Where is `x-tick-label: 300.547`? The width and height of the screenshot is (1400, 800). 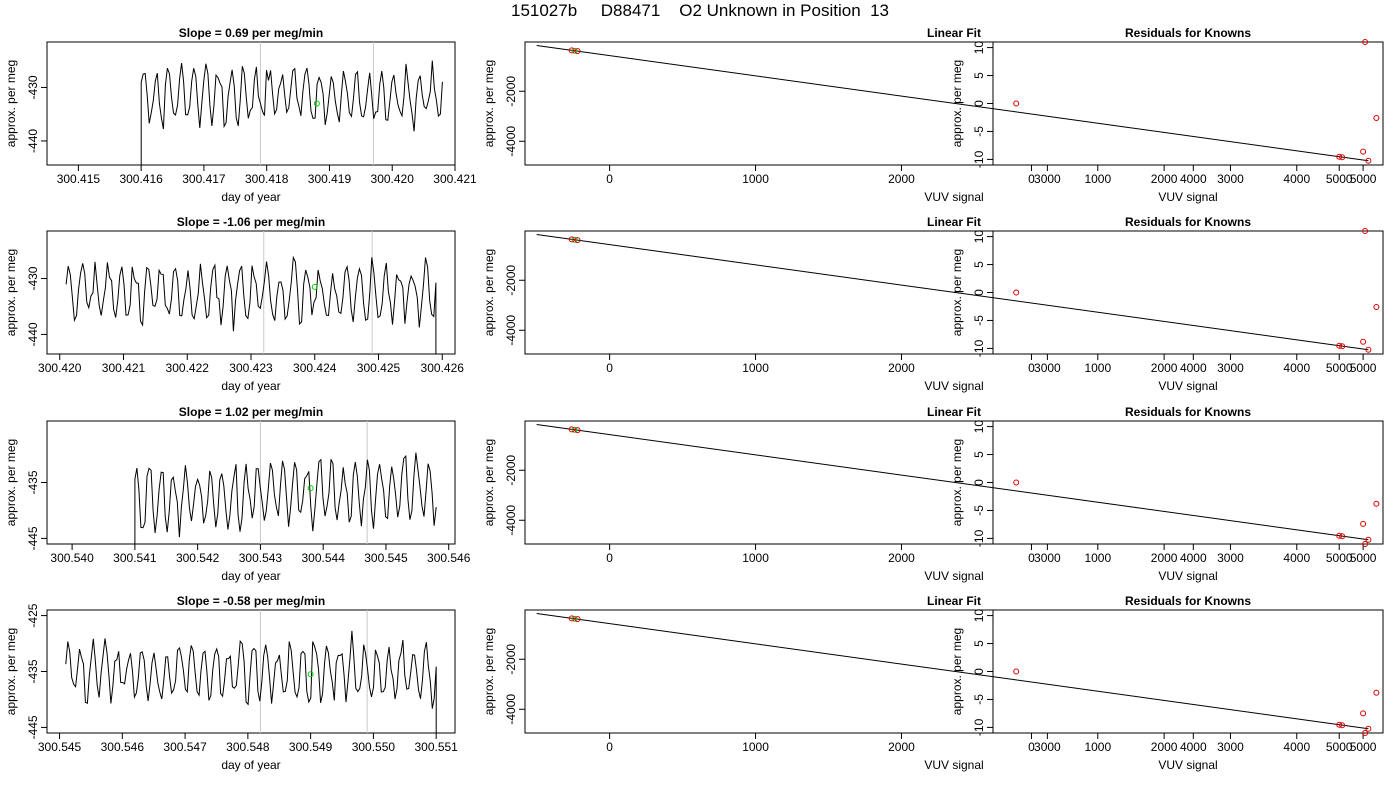
x-tick-label: 300.547 is located at coordinates (185, 747).